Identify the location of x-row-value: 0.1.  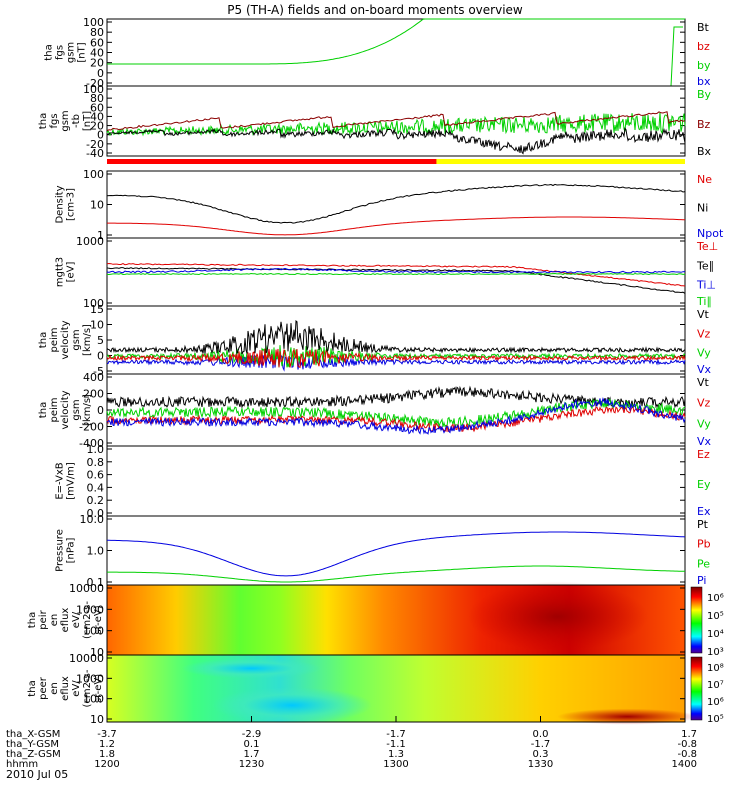
(252, 744).